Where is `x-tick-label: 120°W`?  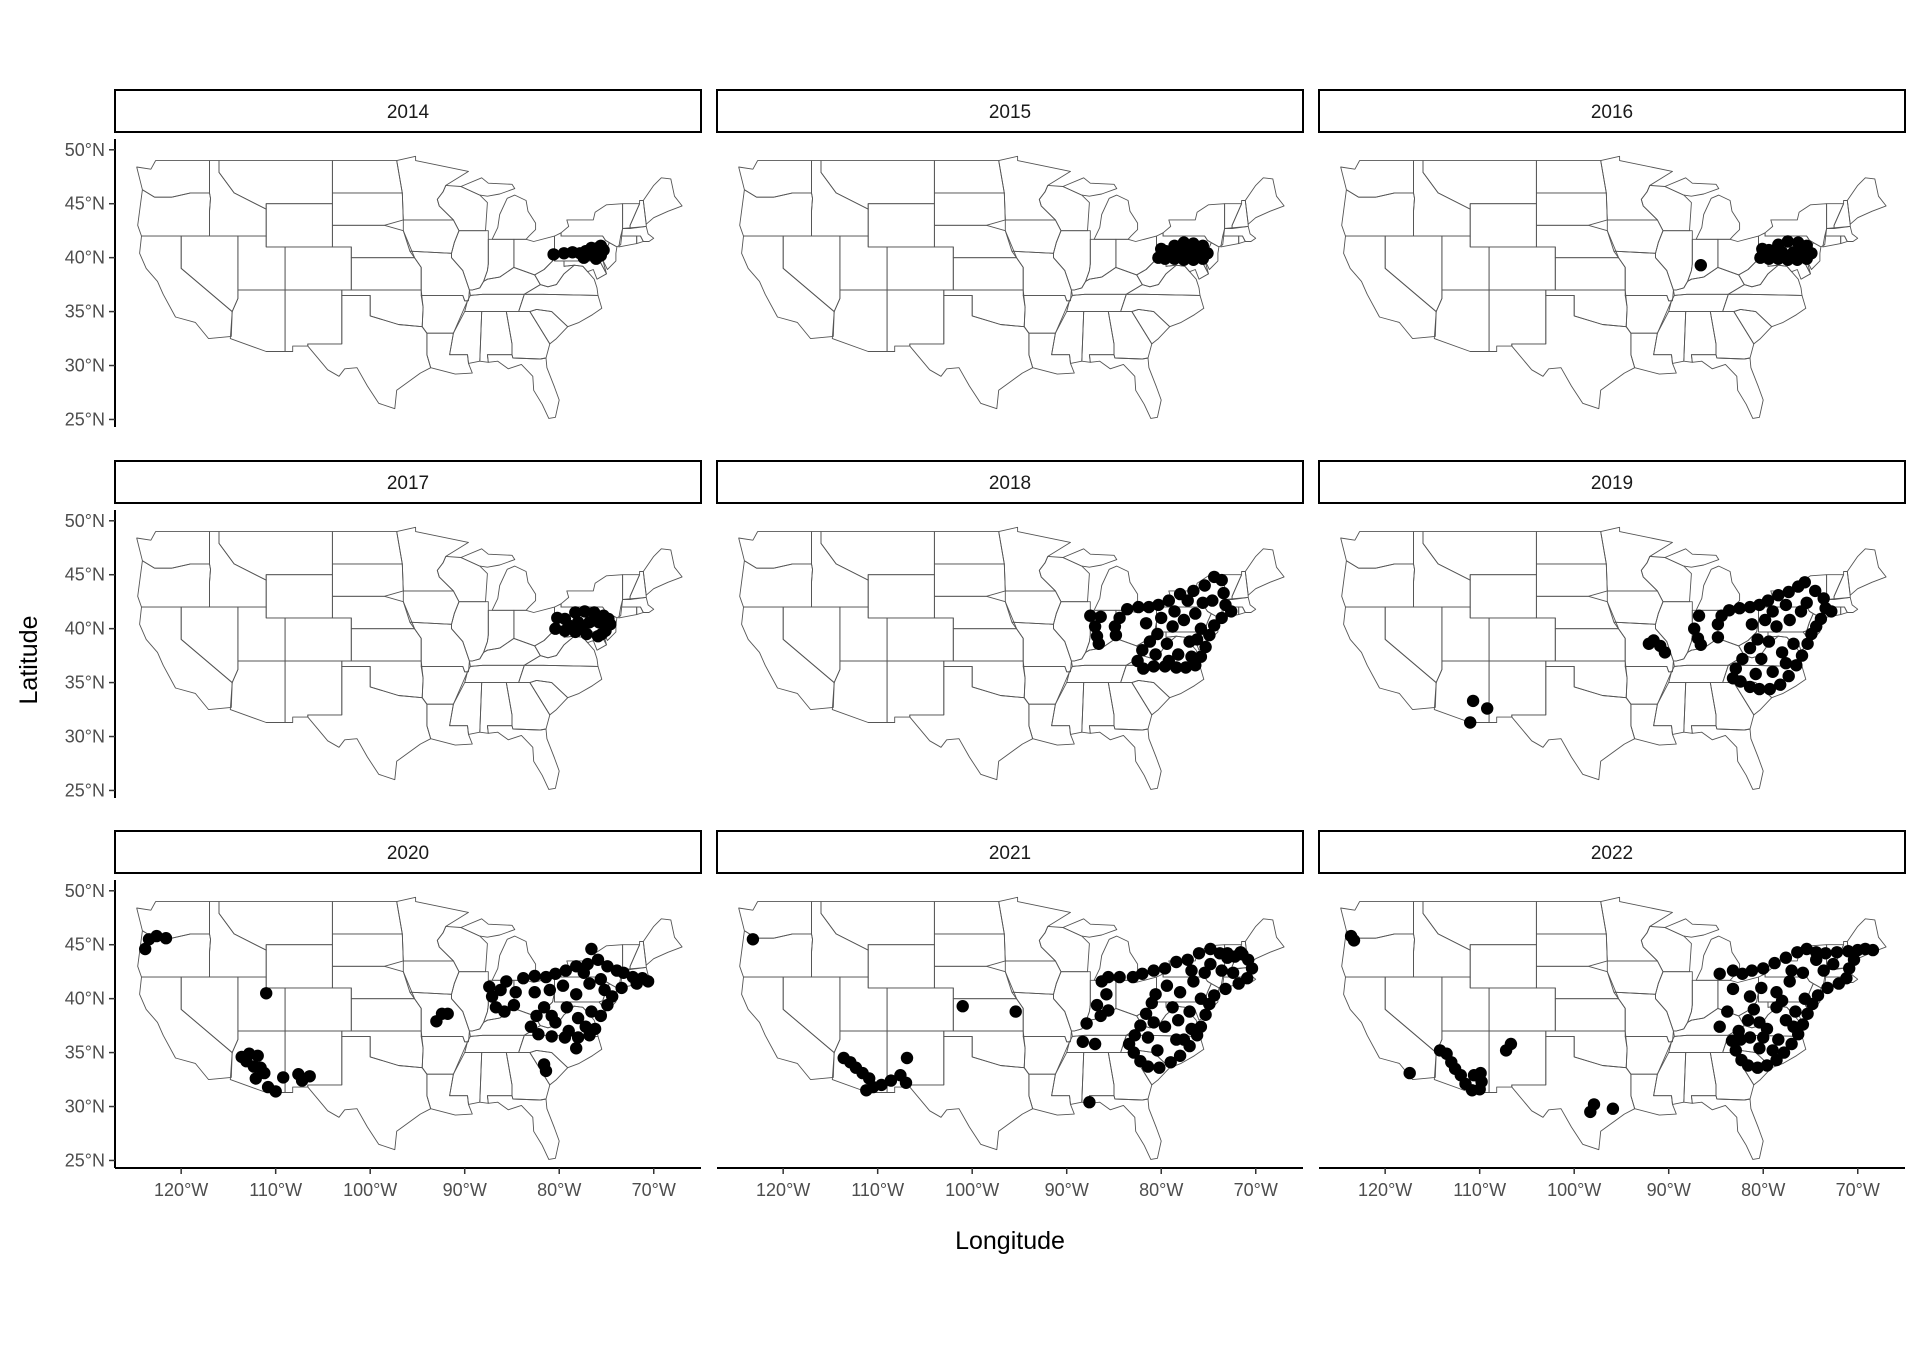 x-tick-label: 120°W is located at coordinates (1385, 1190).